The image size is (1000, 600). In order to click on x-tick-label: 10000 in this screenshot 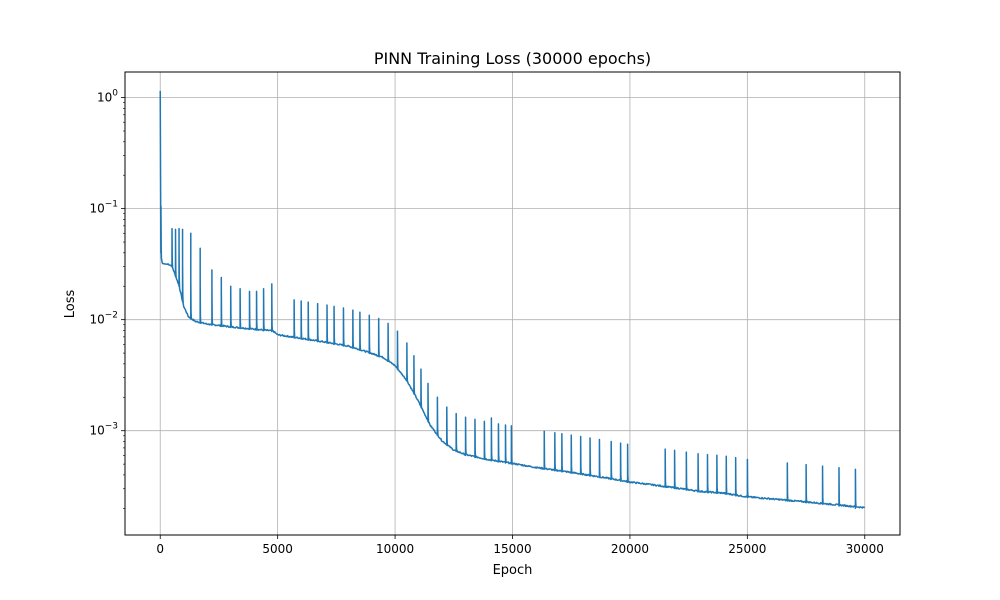, I will do `click(395, 549)`.